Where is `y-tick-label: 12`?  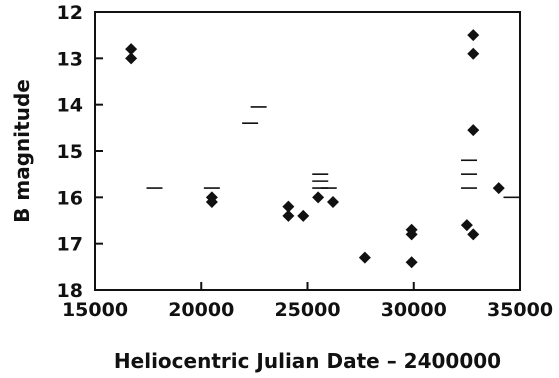 y-tick-label: 12 is located at coordinates (70, 13).